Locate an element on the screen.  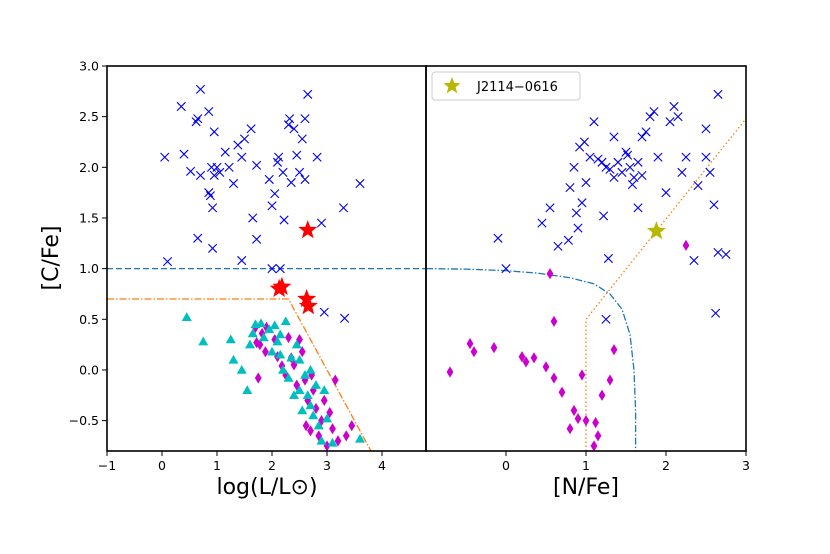
l-line-orange-dash-dot-boundary is located at coordinates (239, 374).